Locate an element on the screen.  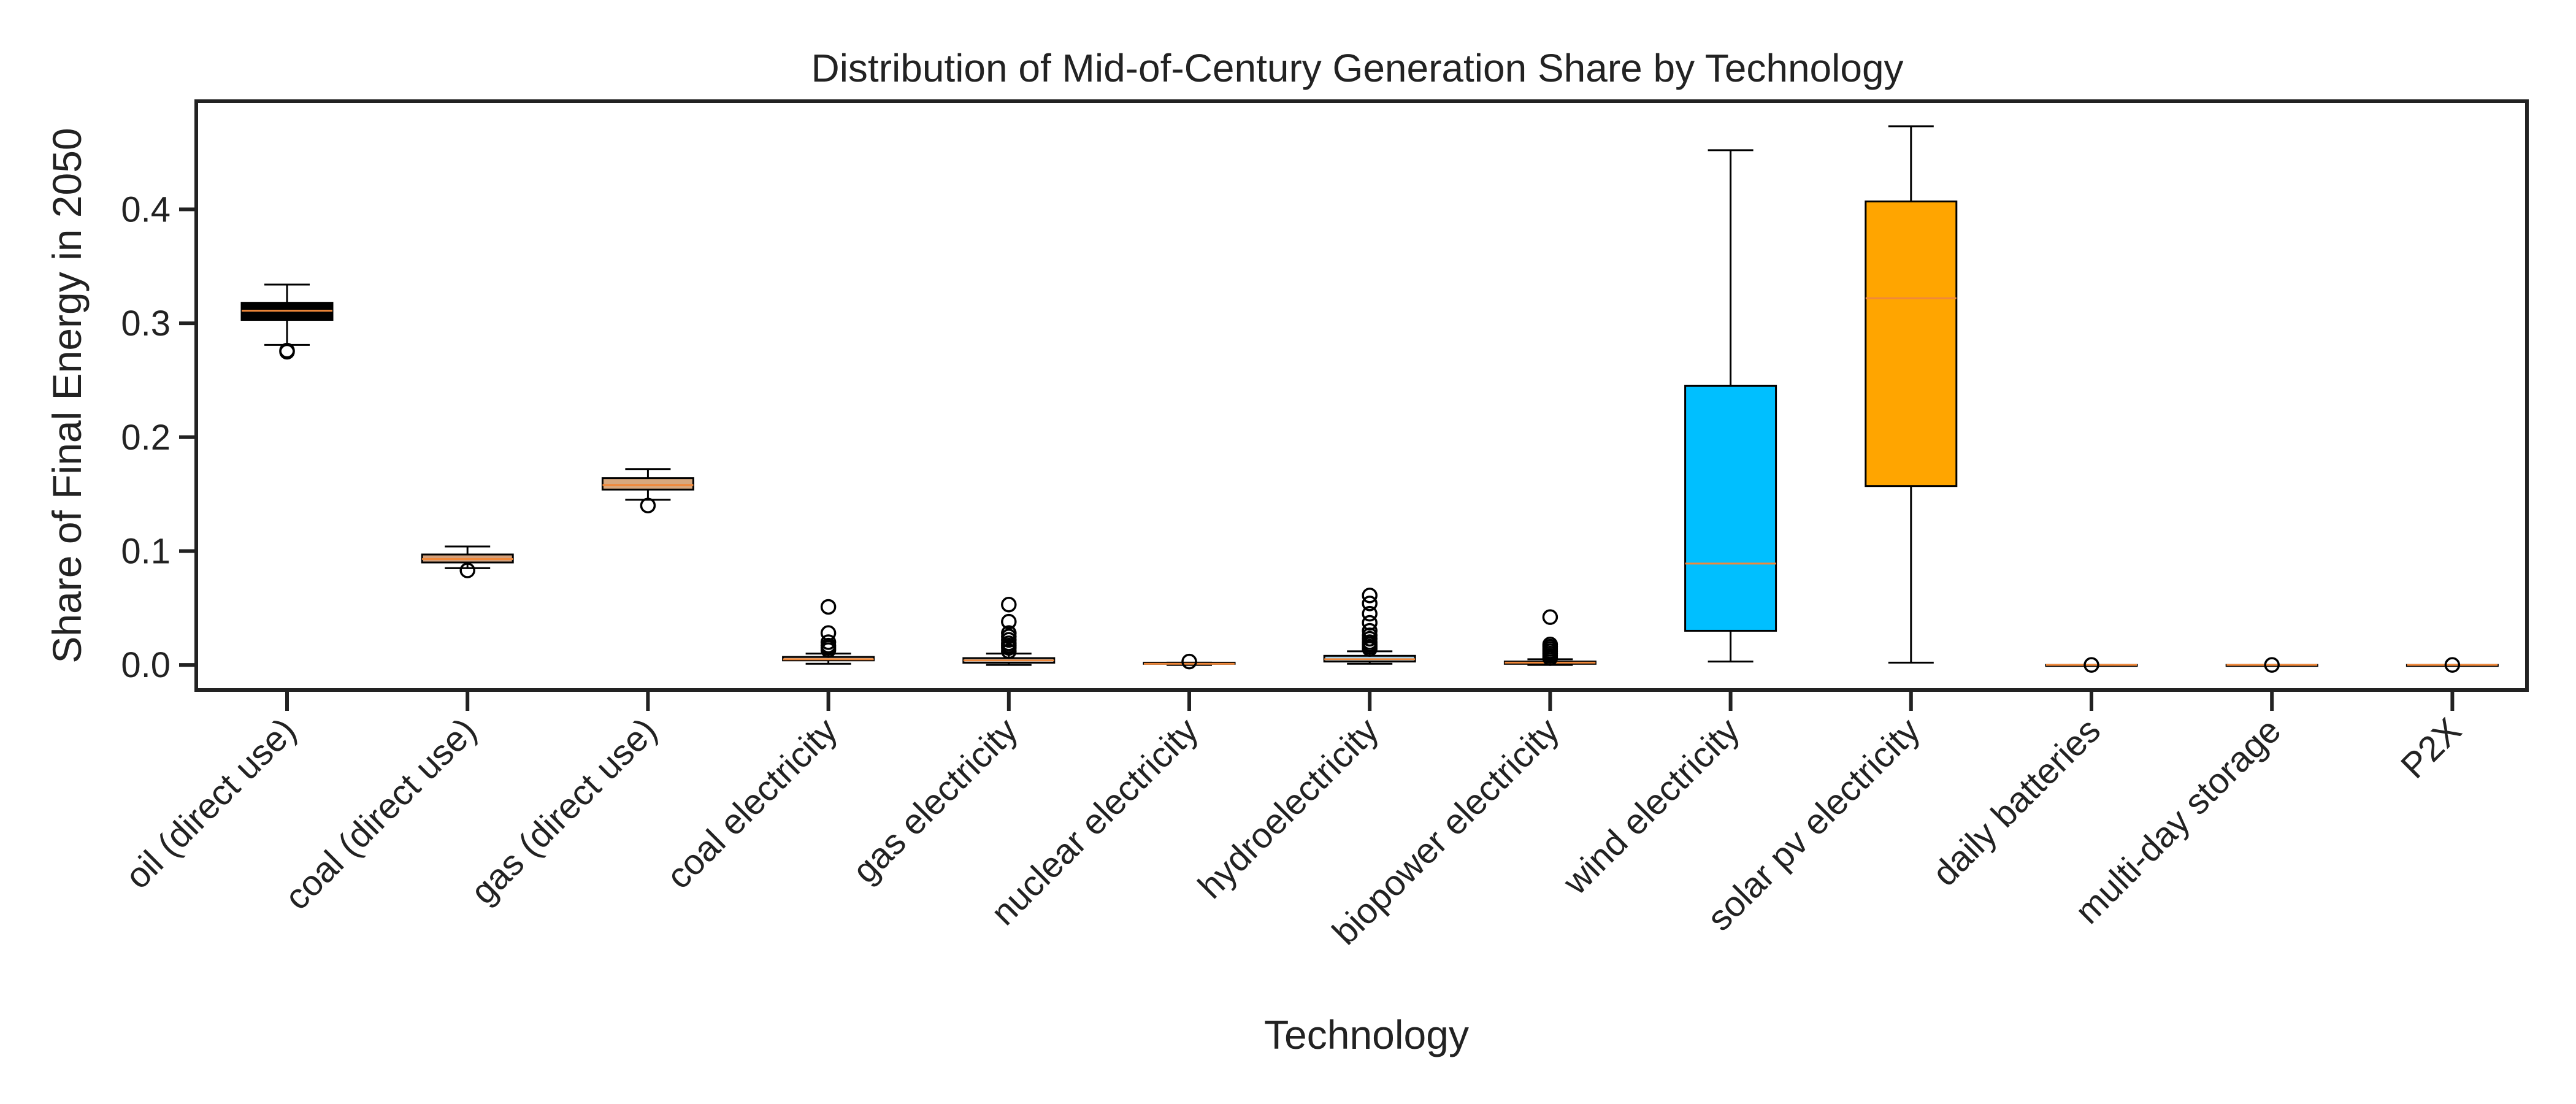
x-tick-label: oil (direct use) is located at coordinates (211, 803).